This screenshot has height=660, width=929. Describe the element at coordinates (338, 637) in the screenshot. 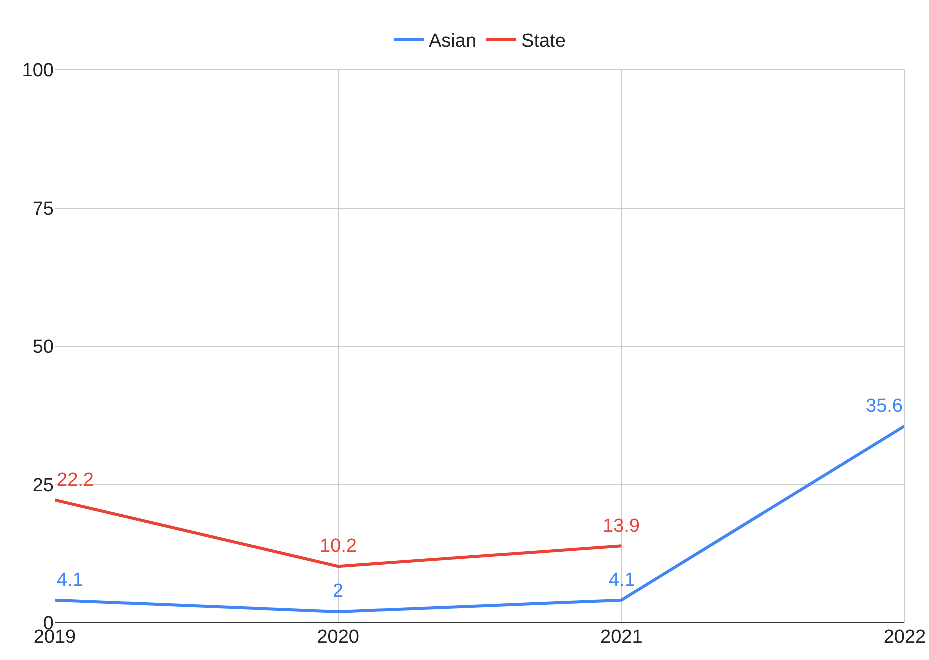

I see `x-tick-label: 2020` at that location.